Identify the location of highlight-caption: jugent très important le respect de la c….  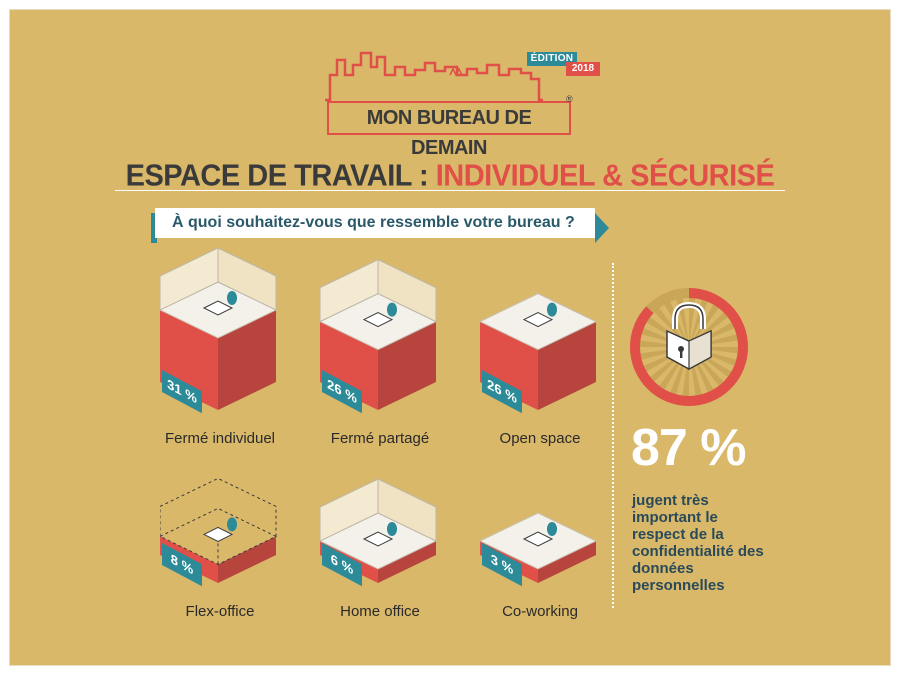
(698, 543).